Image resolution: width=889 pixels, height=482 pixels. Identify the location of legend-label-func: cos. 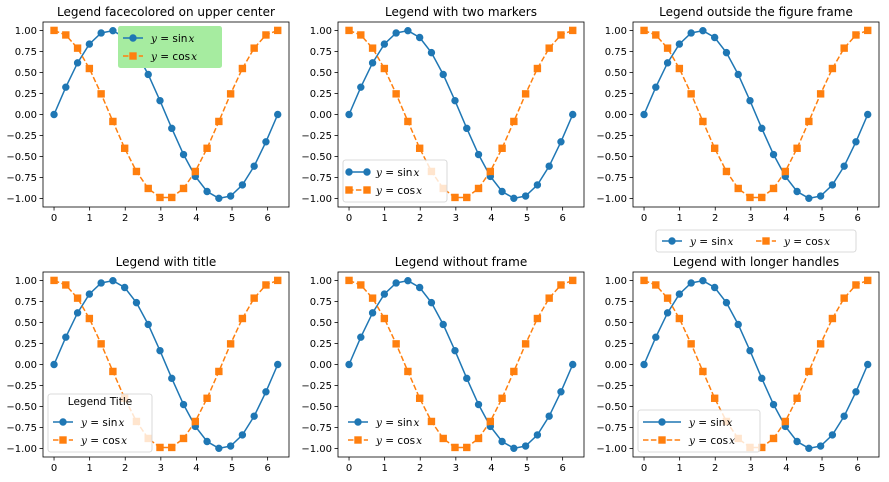
(111, 441).